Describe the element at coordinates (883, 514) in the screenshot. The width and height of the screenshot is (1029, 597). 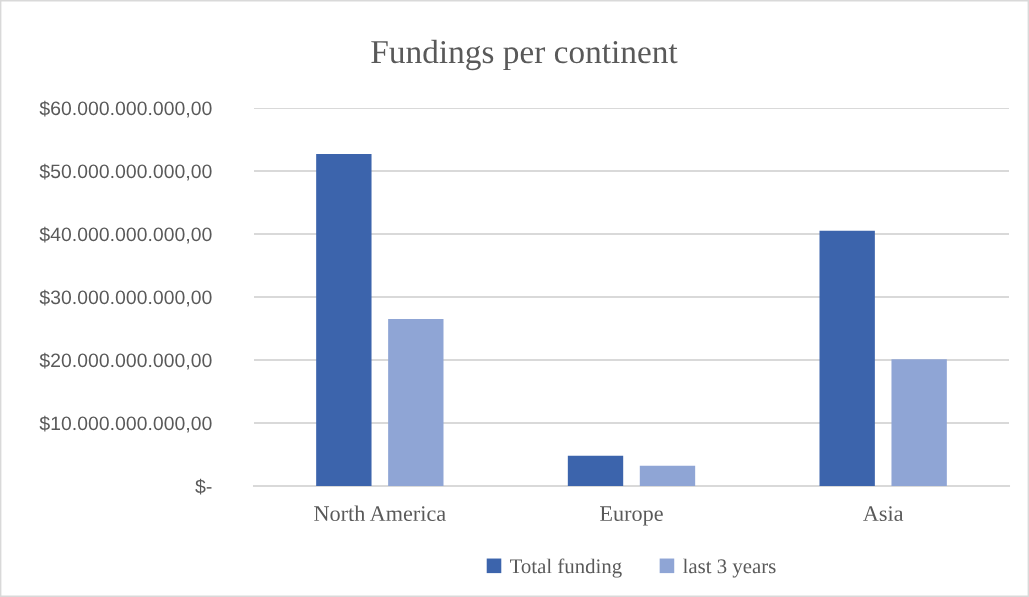
I see `x-tick-label: Asia` at that location.